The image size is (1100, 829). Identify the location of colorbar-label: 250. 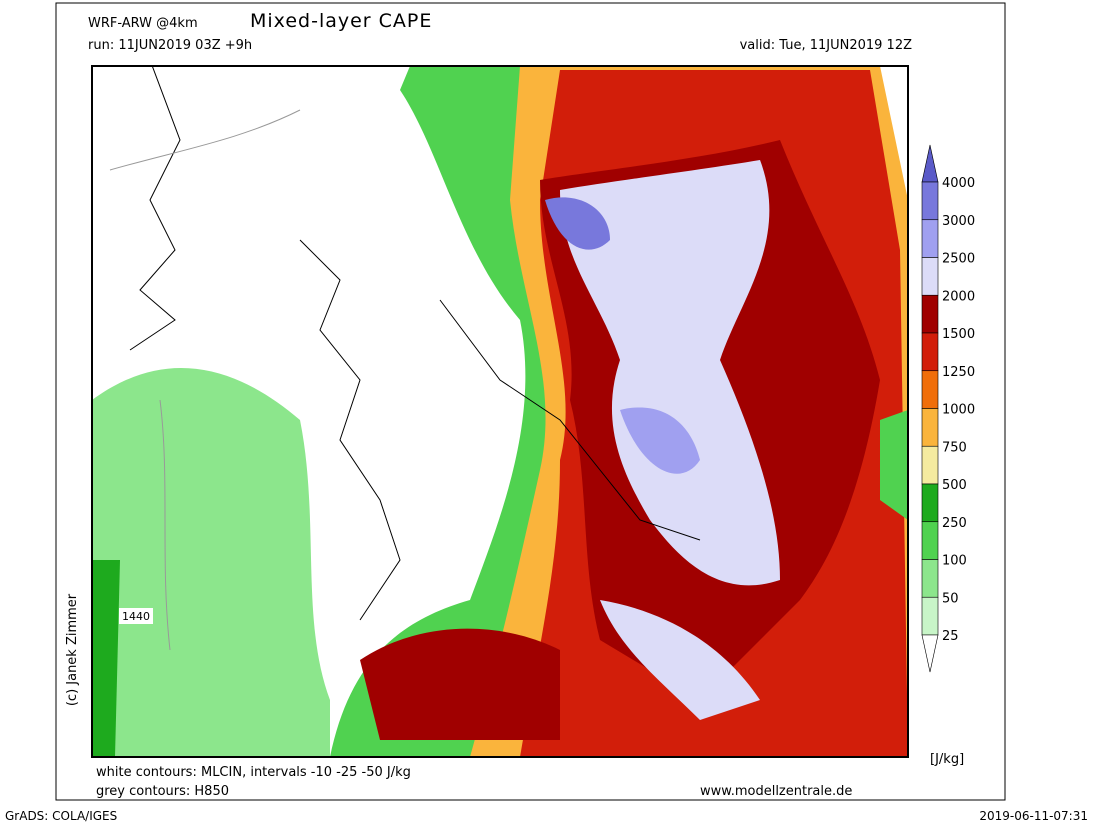
(954, 523).